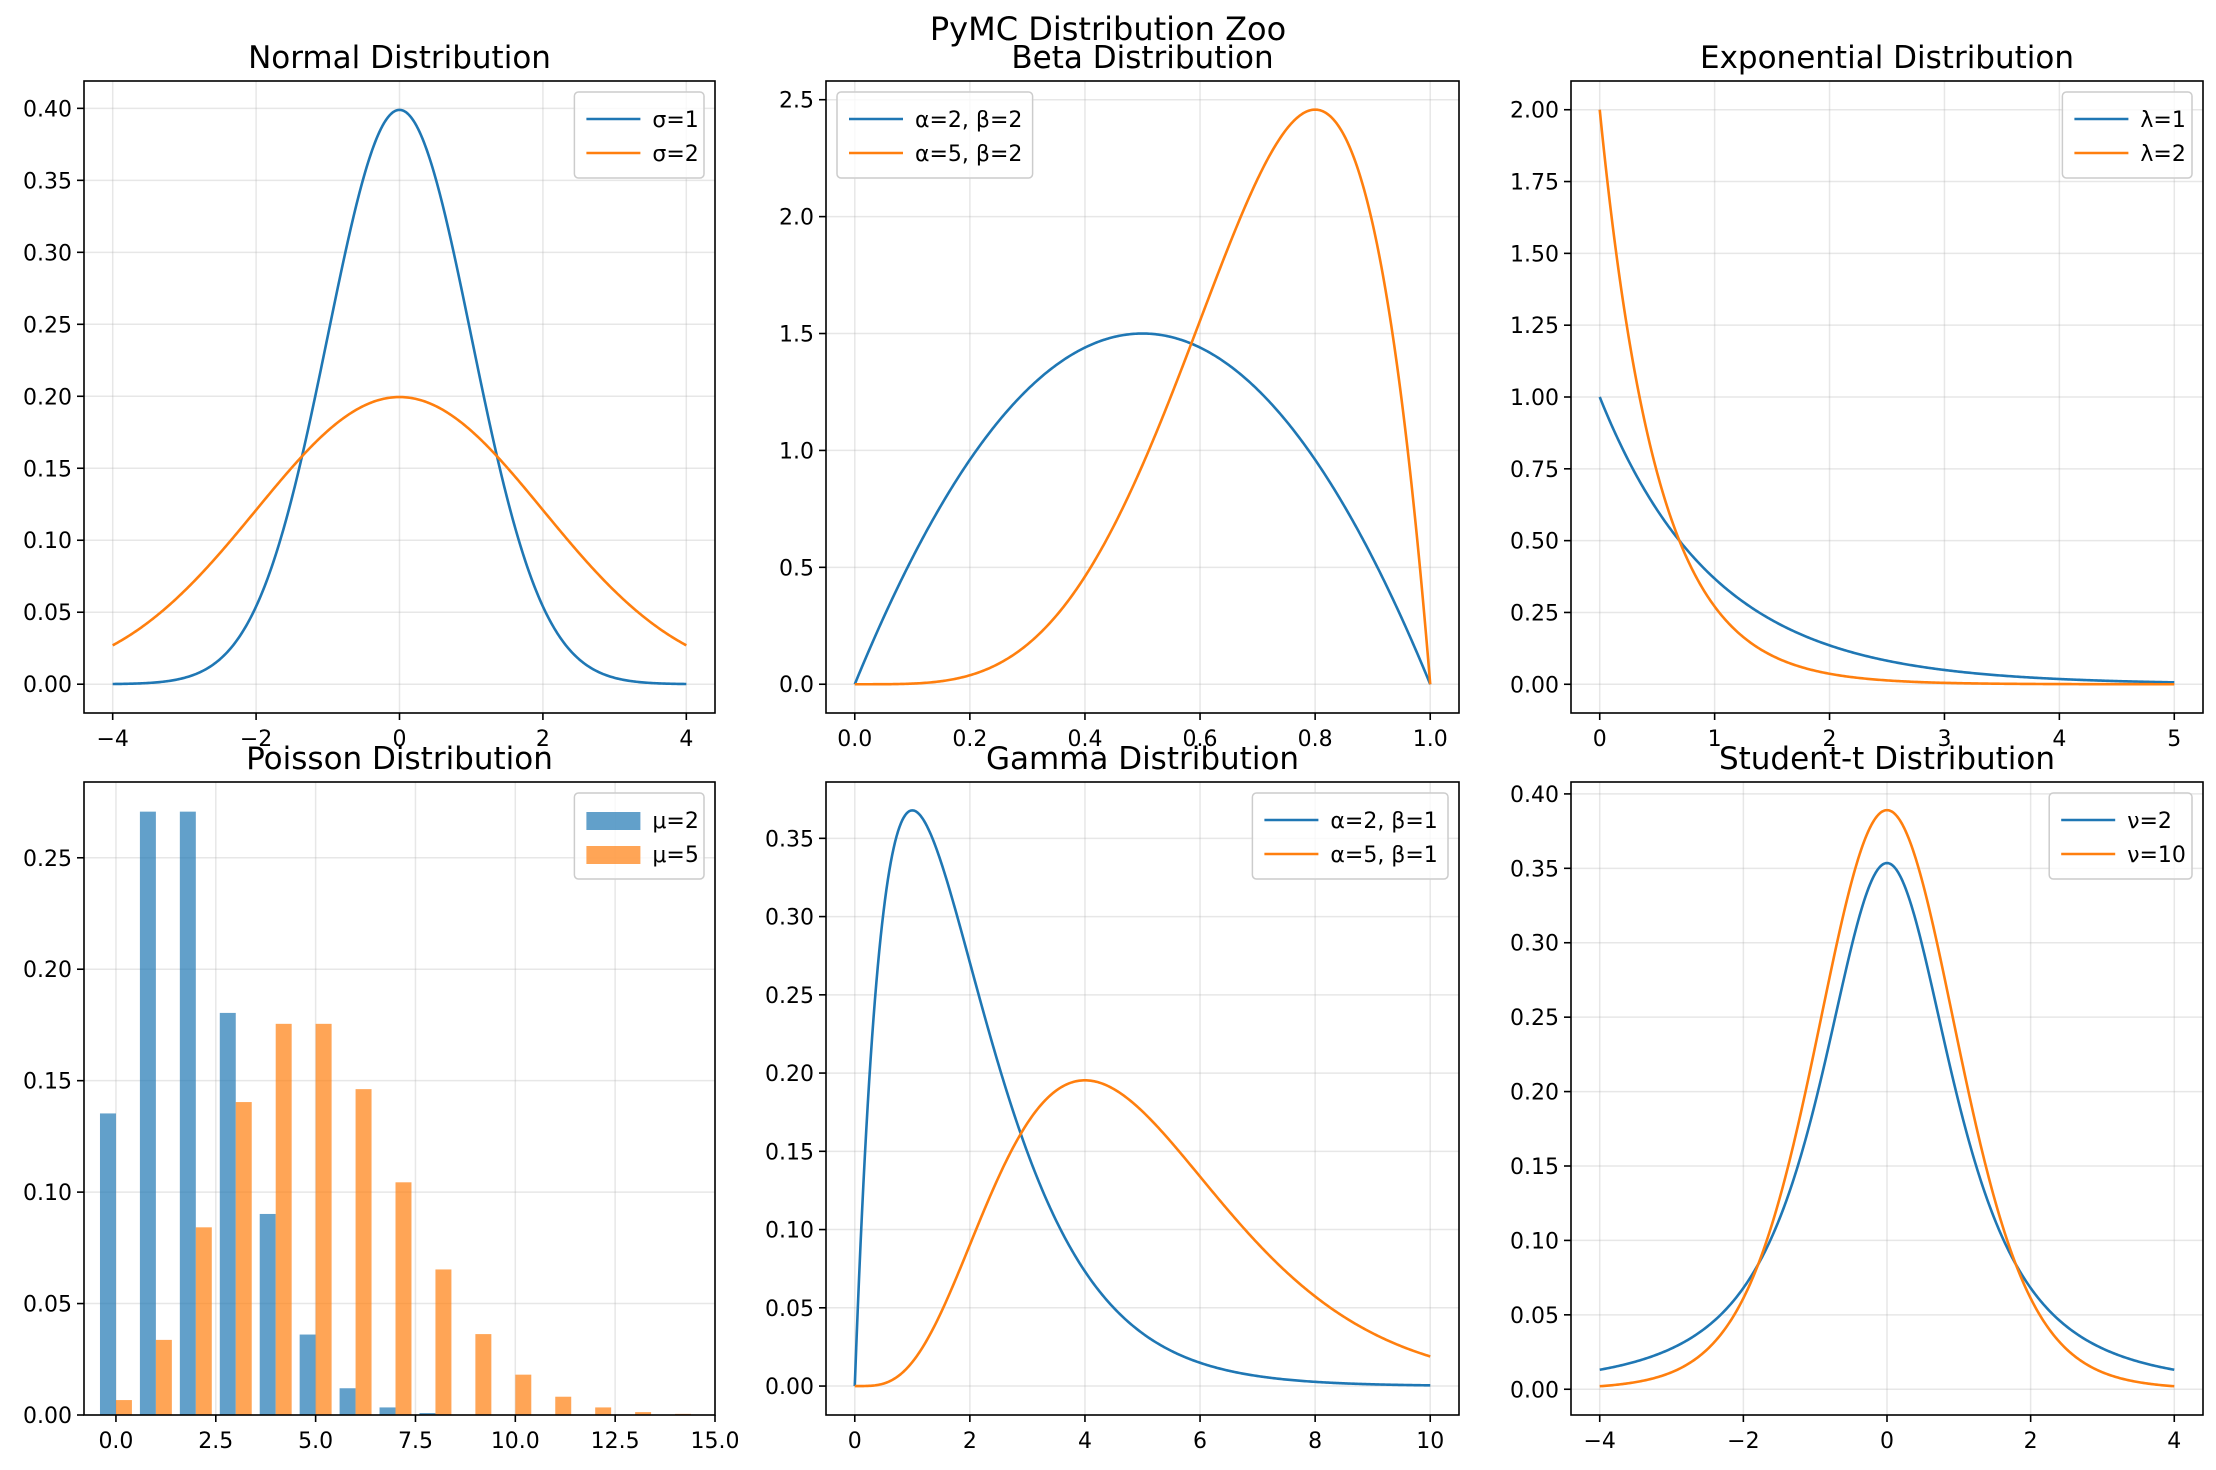 The height and width of the screenshot is (1470, 2216). Describe the element at coordinates (1200, 1441) in the screenshot. I see `x-tick-label: 6` at that location.